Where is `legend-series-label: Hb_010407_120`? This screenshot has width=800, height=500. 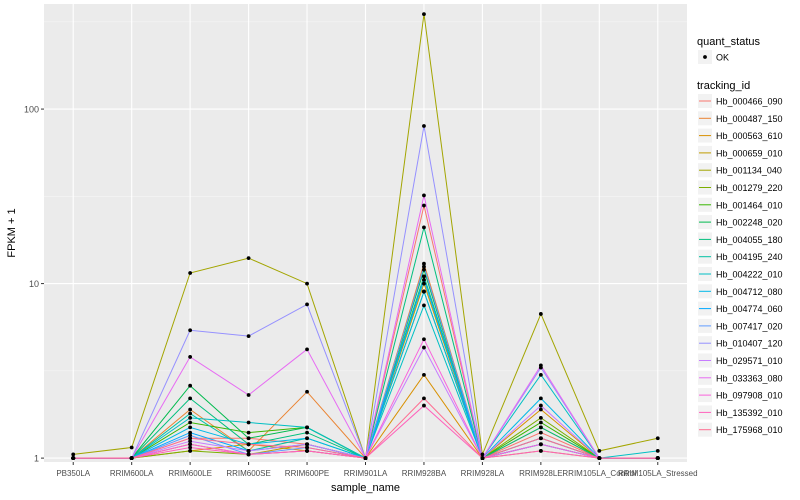
legend-series-label: Hb_010407_120 is located at coordinates (749, 344).